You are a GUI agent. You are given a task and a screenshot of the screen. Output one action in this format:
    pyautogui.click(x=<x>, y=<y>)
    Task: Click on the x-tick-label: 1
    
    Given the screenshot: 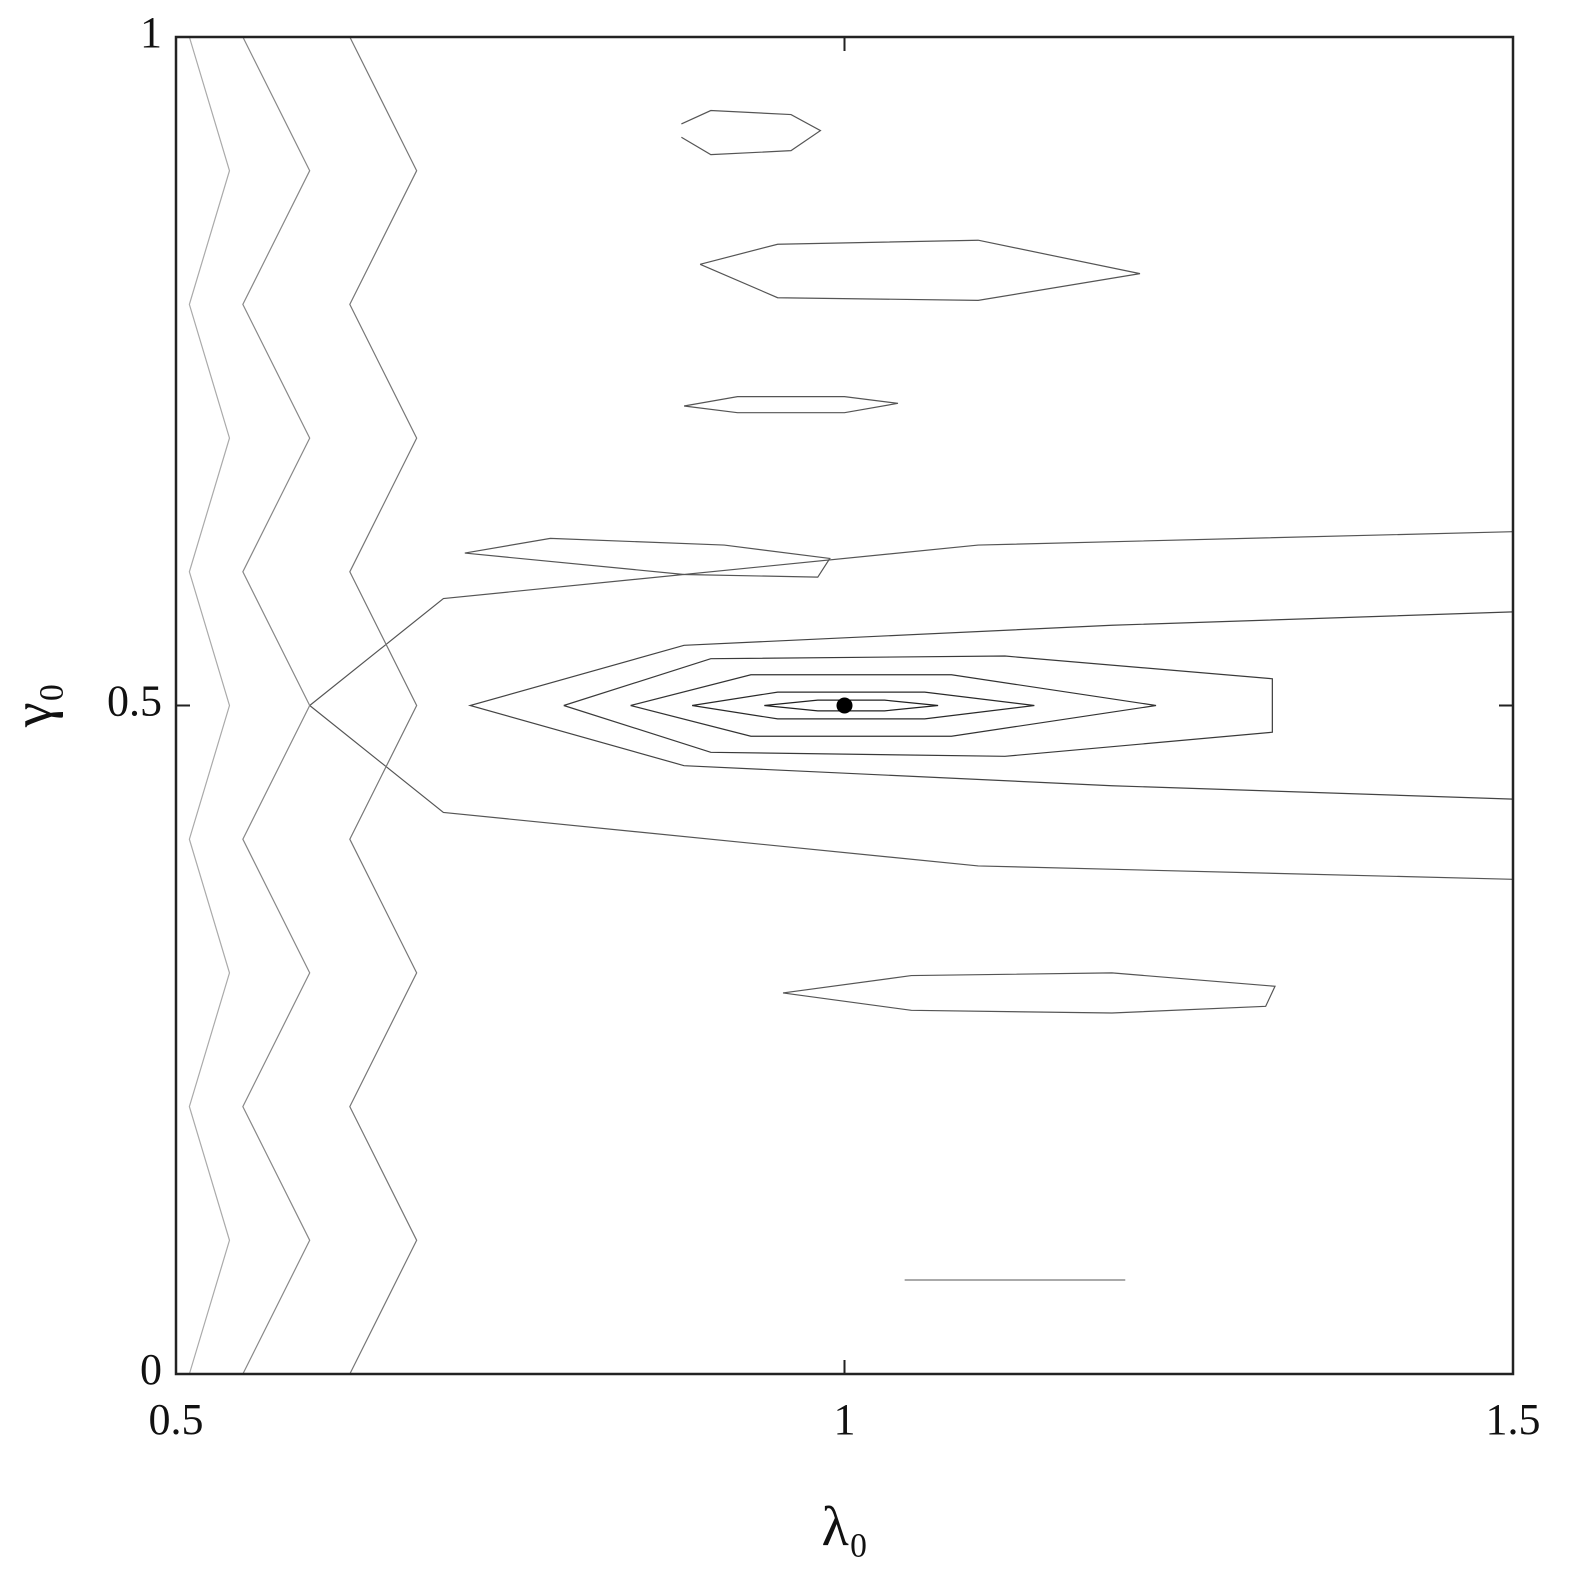 What is the action you would take?
    pyautogui.click(x=845, y=1419)
    